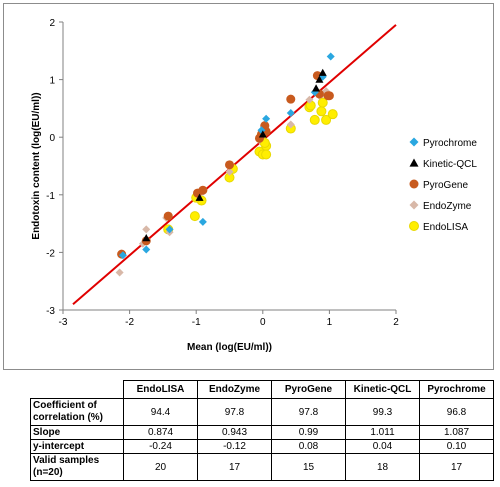 This screenshot has height=487, width=500. Describe the element at coordinates (456, 389) in the screenshot. I see `table-header-pyrochrome: Pyrochrome` at that location.